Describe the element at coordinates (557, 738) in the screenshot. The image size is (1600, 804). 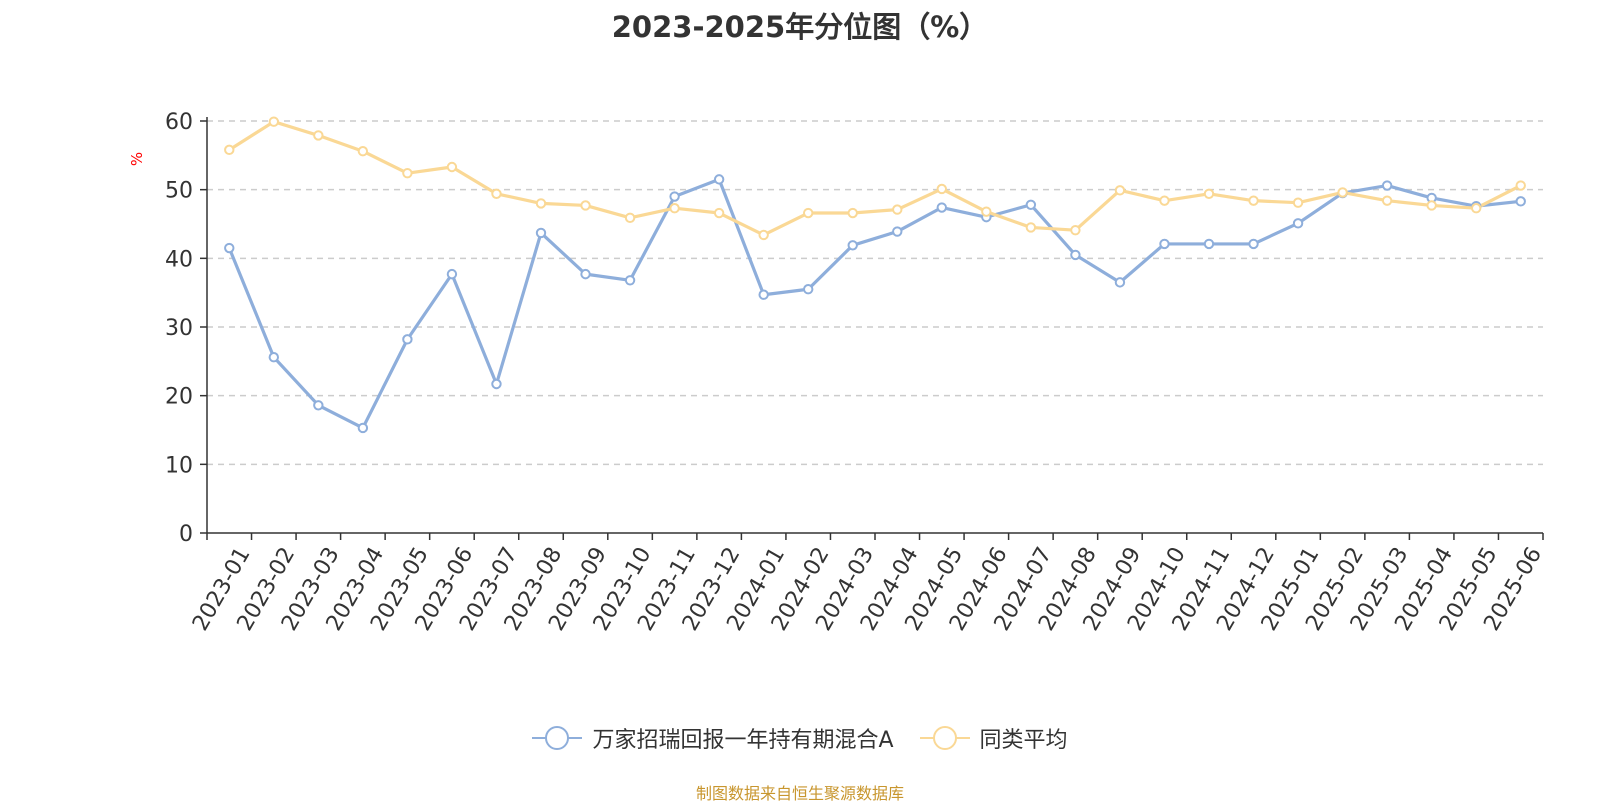
I see `legend-swatch-fund` at that location.